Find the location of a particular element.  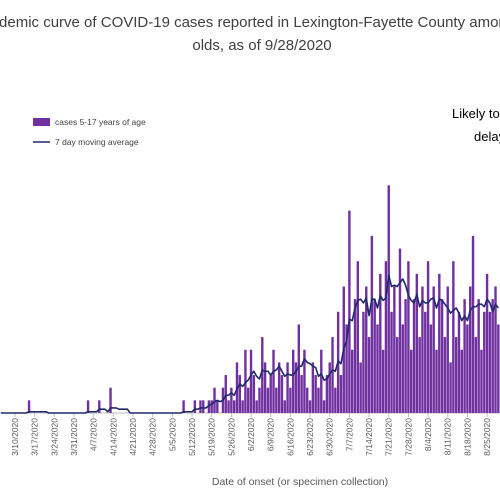

x-tick-label: 4/28/2020 is located at coordinates (153, 437).